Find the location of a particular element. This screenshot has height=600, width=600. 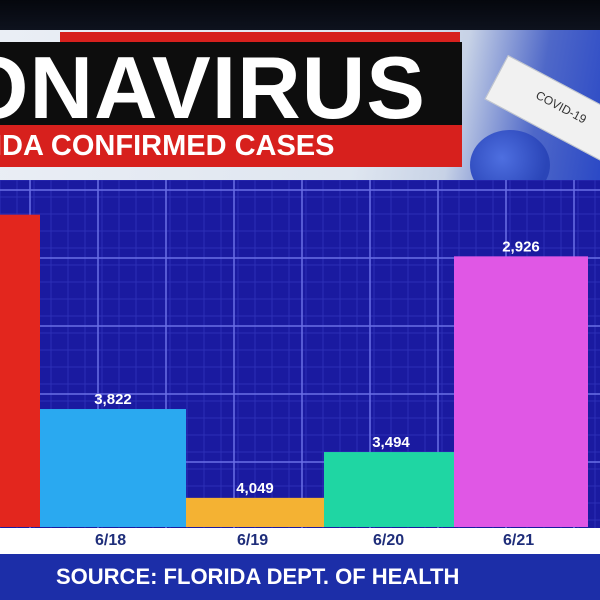

banner-subtitle: IDA CONFIRMED CASES is located at coordinates (167, 146).